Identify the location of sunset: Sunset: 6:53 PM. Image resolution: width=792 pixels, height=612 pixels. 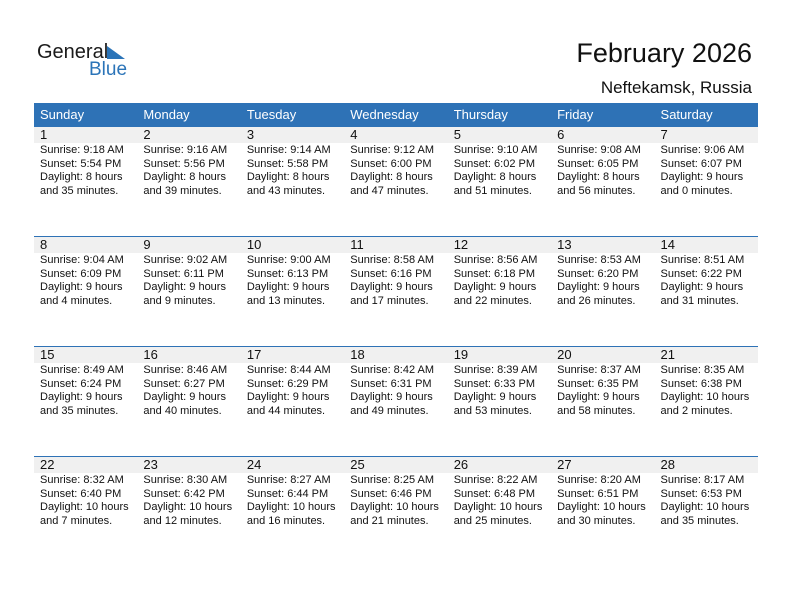
(701, 493).